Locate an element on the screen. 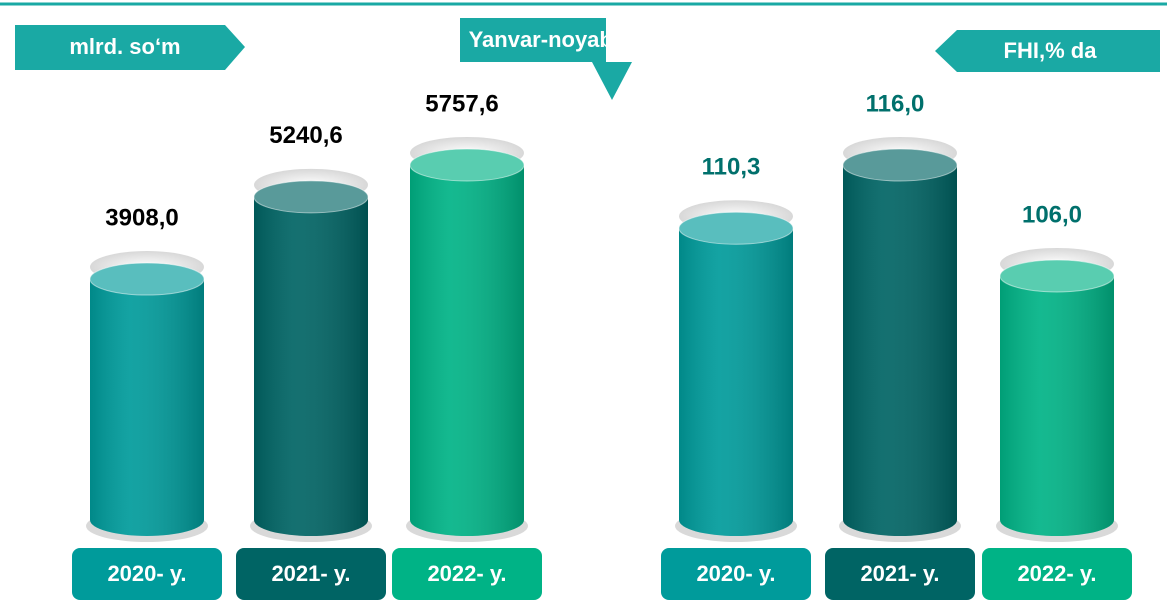  period-title: Yanvar-noyabr is located at coordinates (545, 39).